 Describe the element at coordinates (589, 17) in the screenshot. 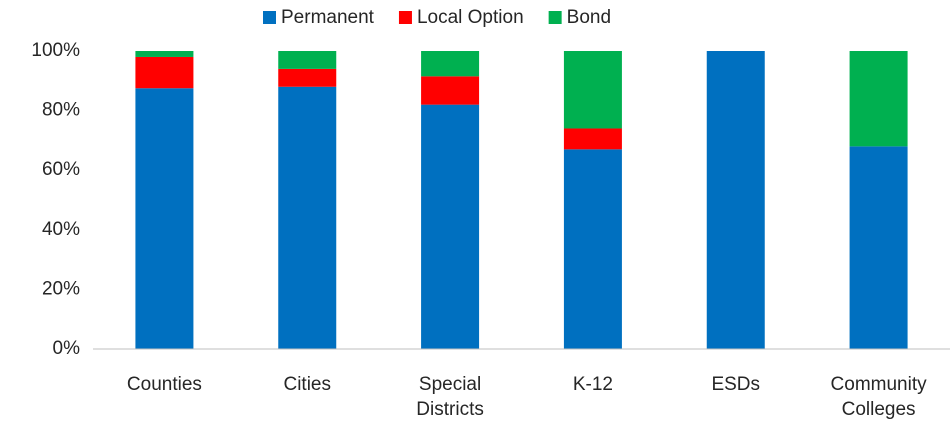

I see `legend-label: Bond` at that location.